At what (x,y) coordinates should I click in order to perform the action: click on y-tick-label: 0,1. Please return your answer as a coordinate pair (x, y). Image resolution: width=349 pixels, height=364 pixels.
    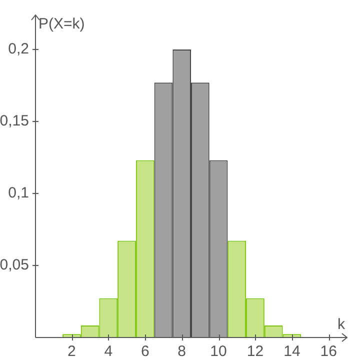
    Looking at the image, I should click on (18, 193).